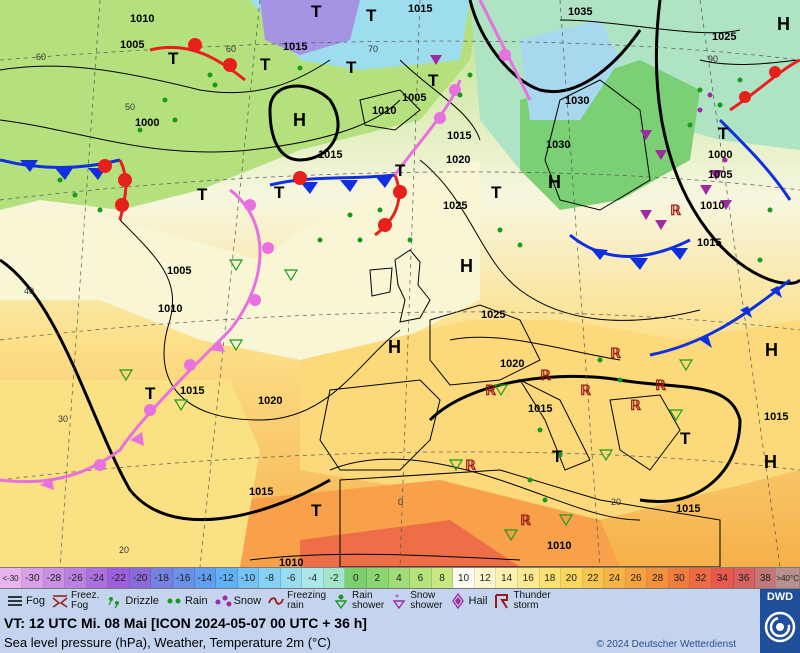  What do you see at coordinates (123, 190) in the screenshot?
I see `warm-front-west` at bounding box center [123, 190].